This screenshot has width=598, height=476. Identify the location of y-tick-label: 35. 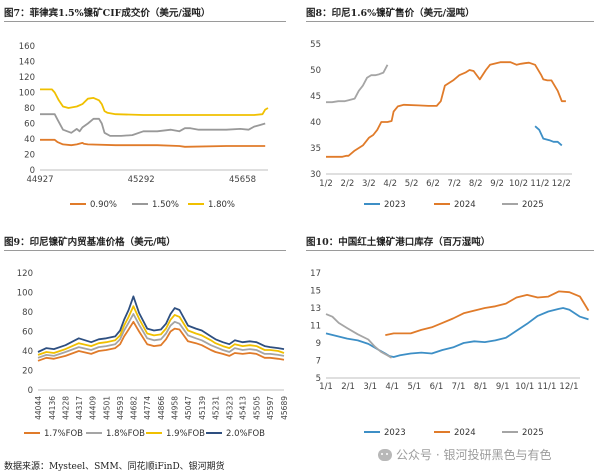
(315, 149).